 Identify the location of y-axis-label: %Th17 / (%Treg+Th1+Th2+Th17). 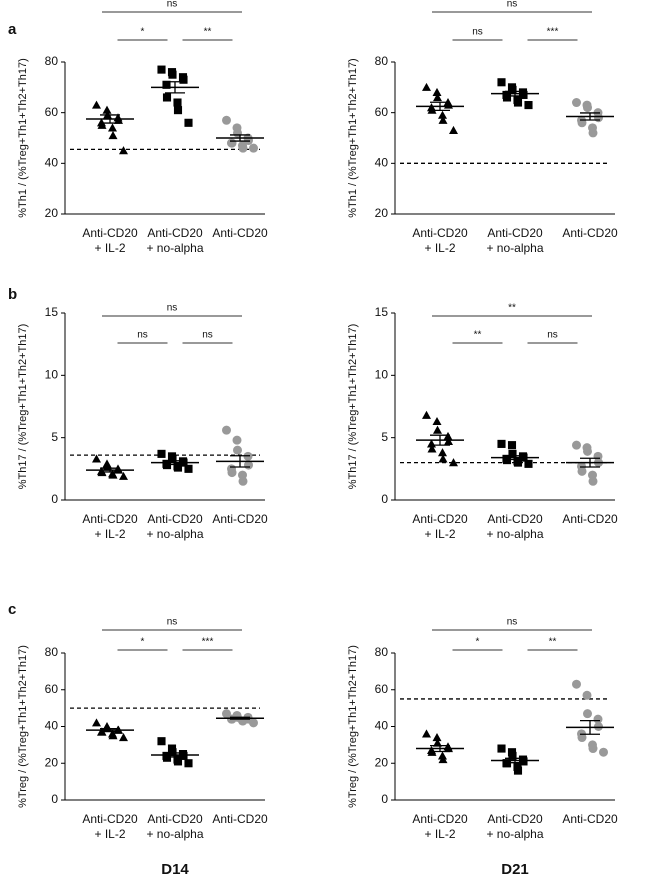
(353, 407).